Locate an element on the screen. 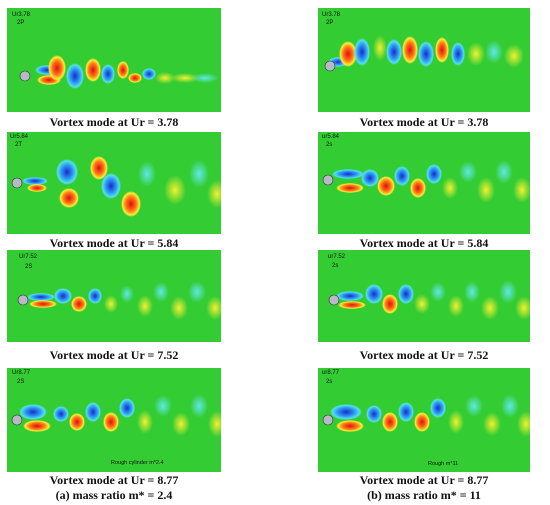  contour-b3: ur7.52 2s is located at coordinates (424, 296).